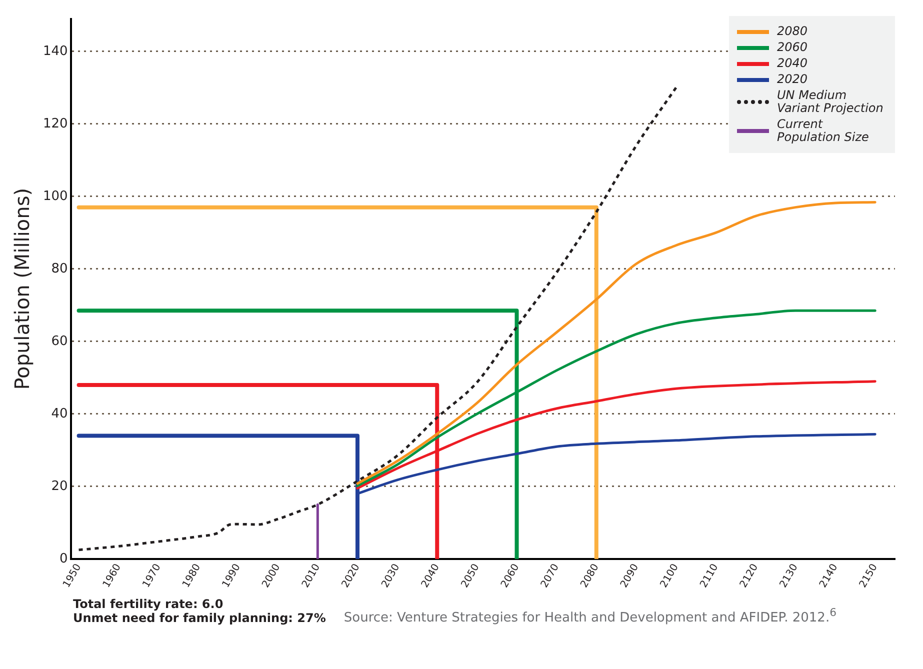 The width and height of the screenshot is (923, 669). What do you see at coordinates (199, 618) in the screenshot?
I see `text: Unmet need for family planning: 27%` at bounding box center [199, 618].